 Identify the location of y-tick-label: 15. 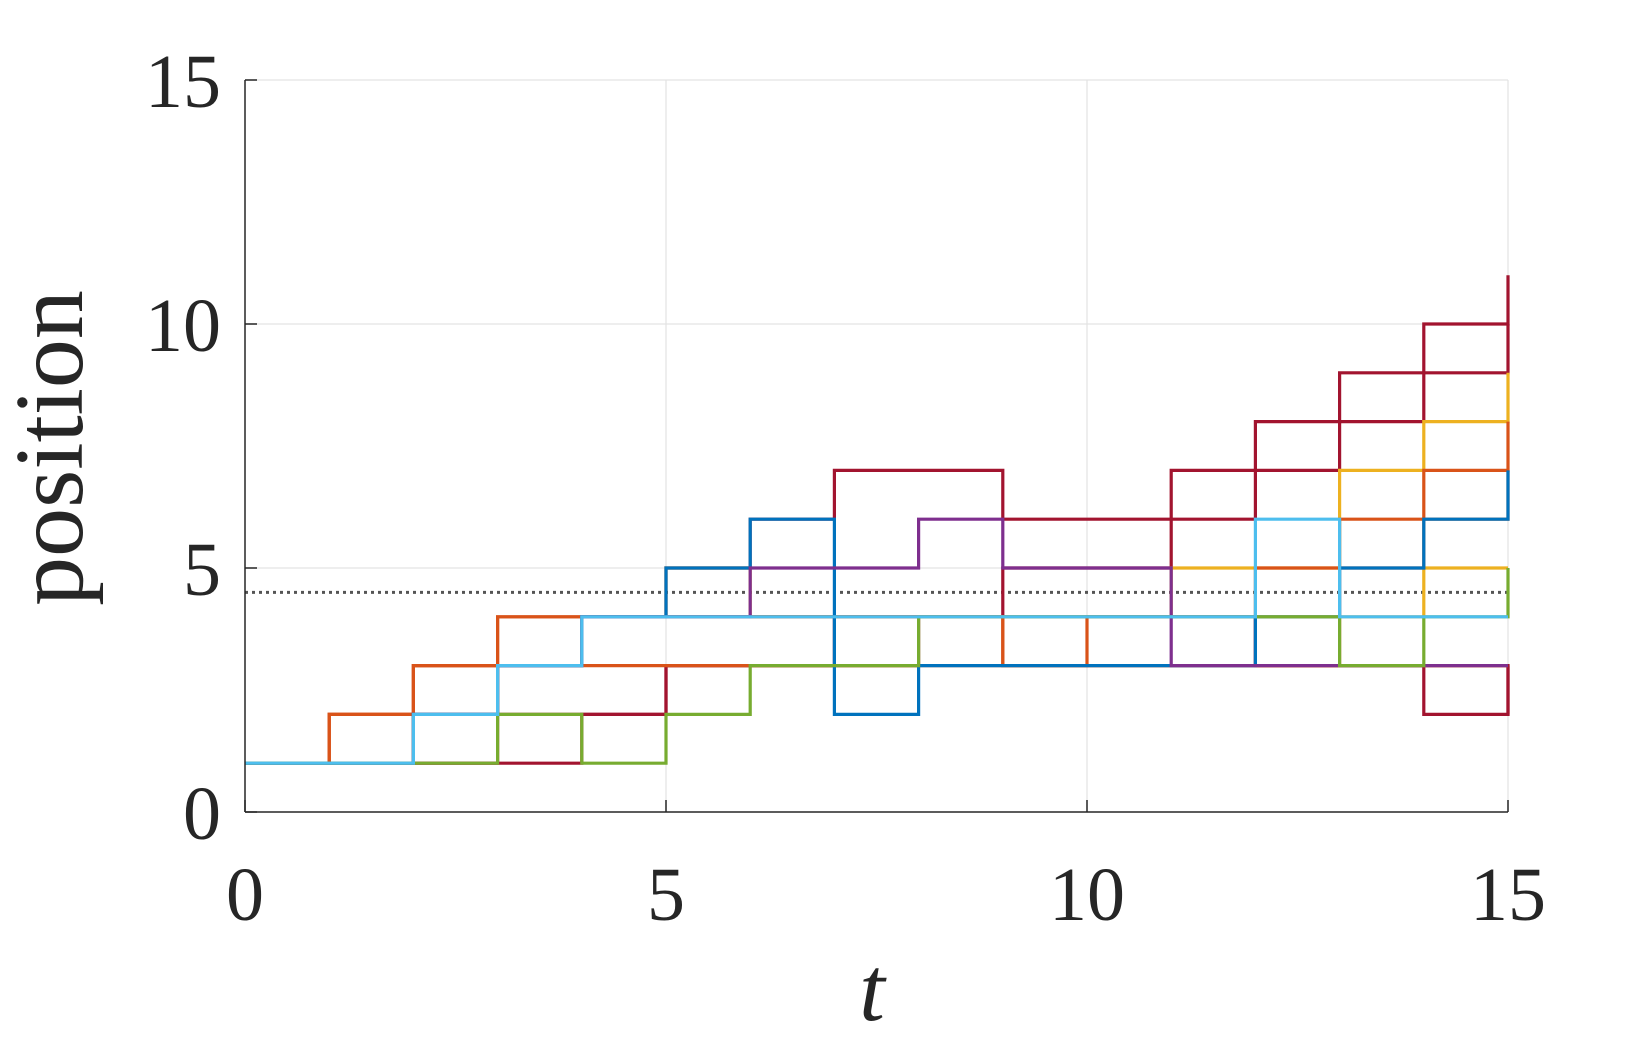
(183, 82).